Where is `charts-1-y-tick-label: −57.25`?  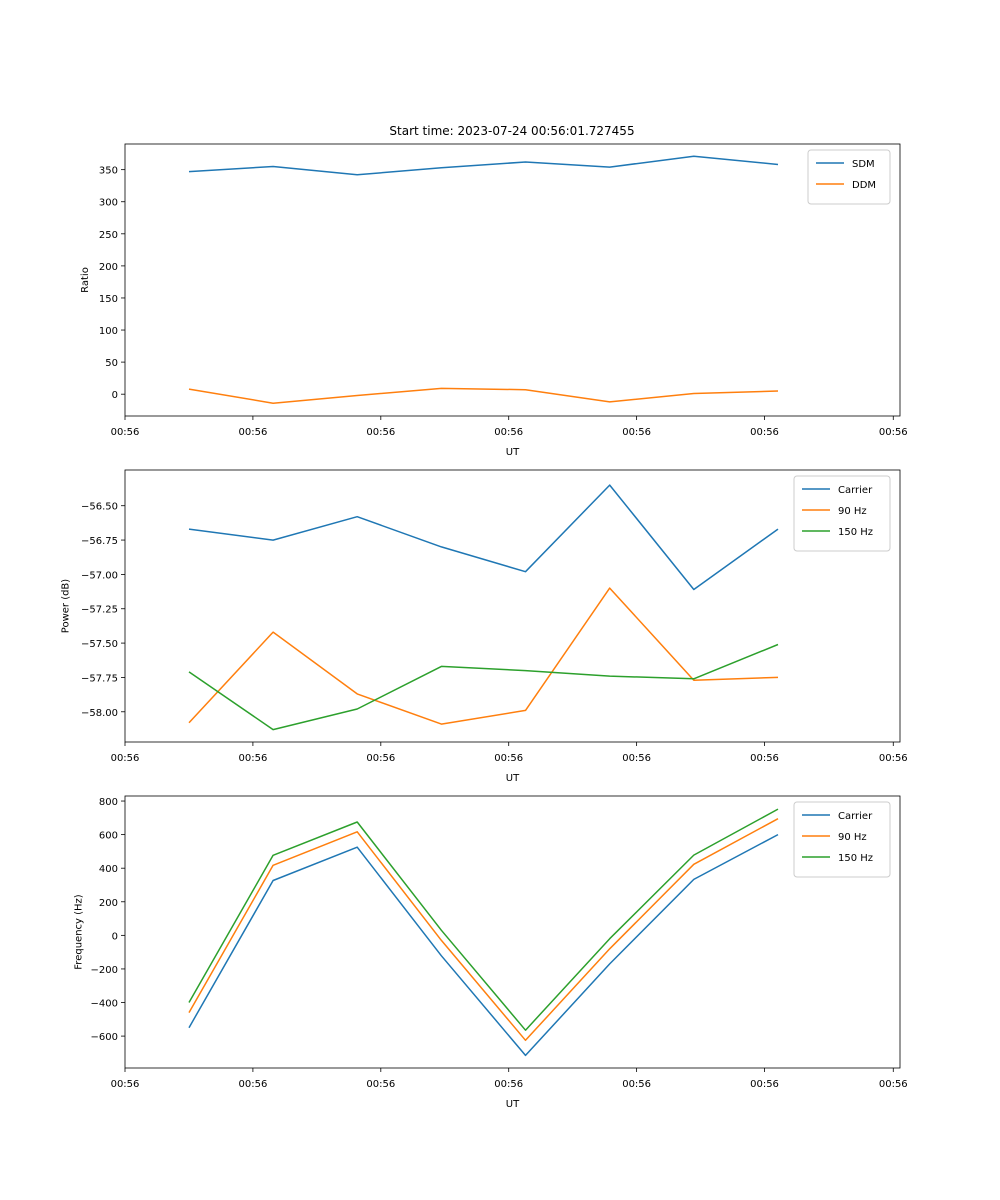 charts-1-y-tick-label: −57.25 is located at coordinates (99, 610).